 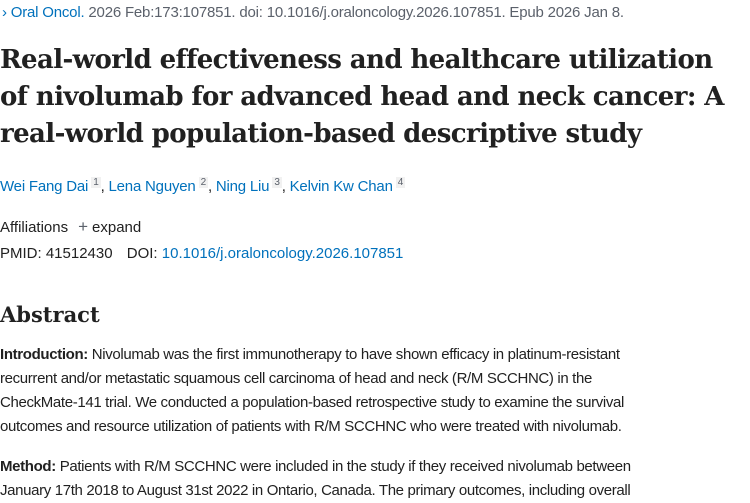 I want to click on affiliation-ref: 4, so click(x=400, y=182).